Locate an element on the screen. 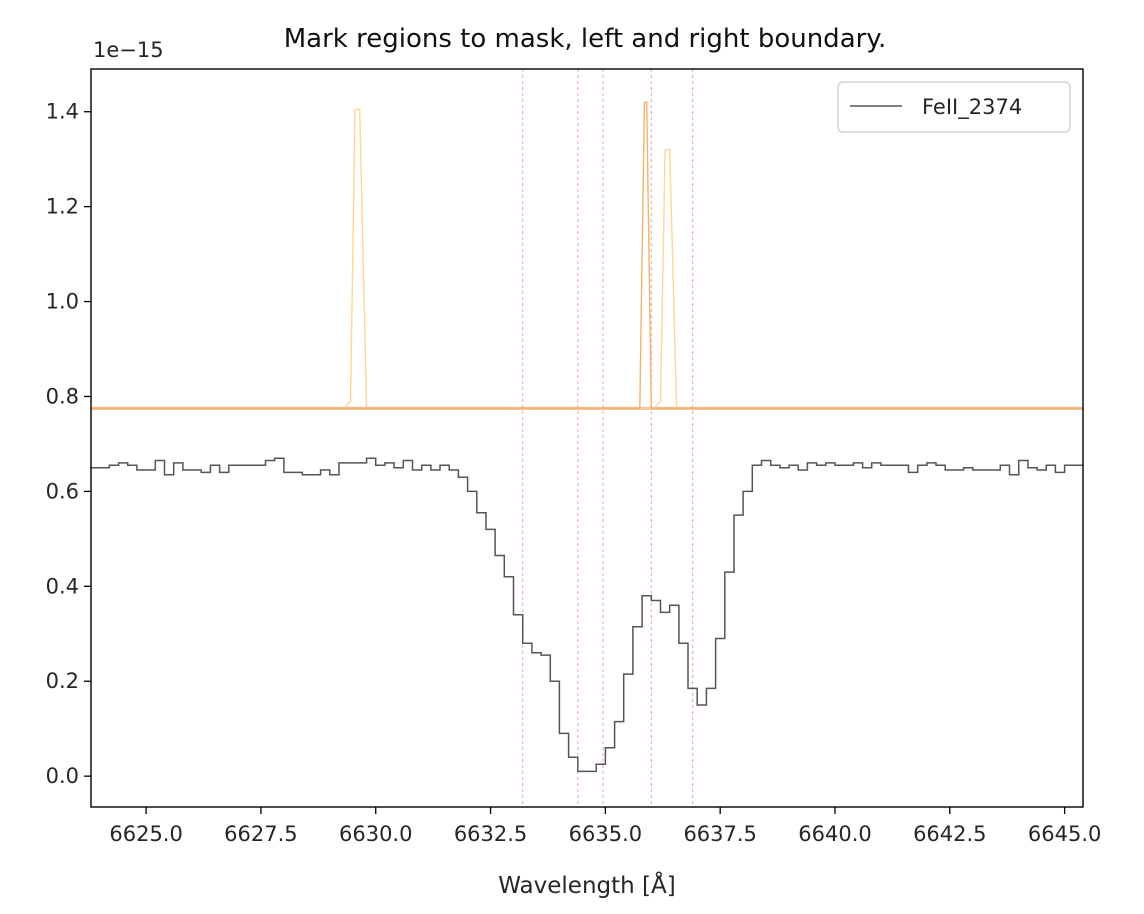 The image size is (1144, 914). x-tick-label: 6627.5 is located at coordinates (260, 834).